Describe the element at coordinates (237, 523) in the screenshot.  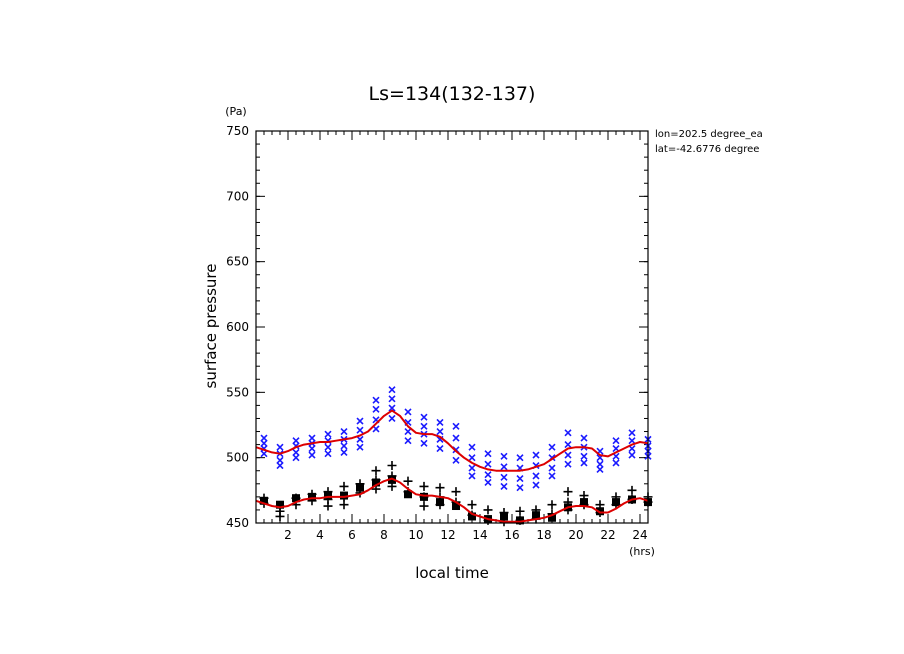
I see `y-tick-label: 450` at that location.